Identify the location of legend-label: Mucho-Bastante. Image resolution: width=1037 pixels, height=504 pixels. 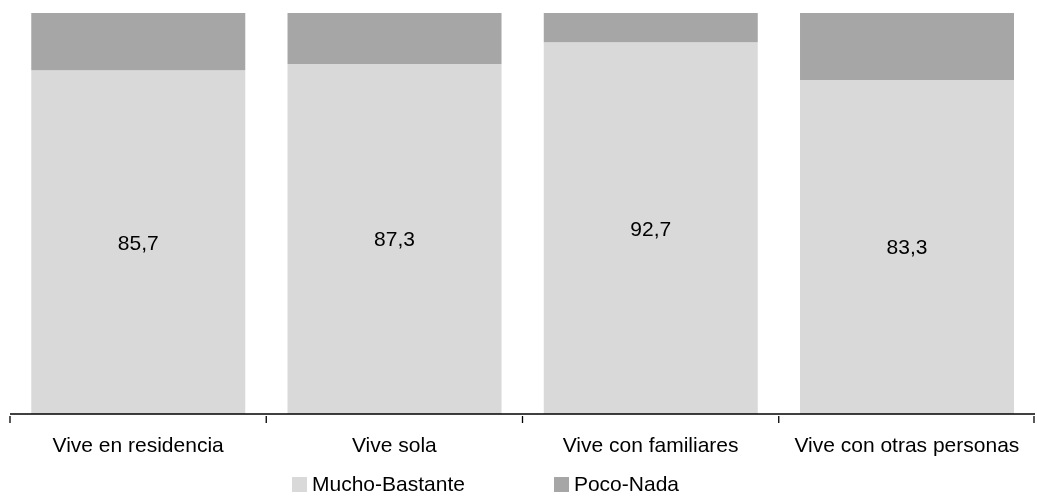
(388, 484).